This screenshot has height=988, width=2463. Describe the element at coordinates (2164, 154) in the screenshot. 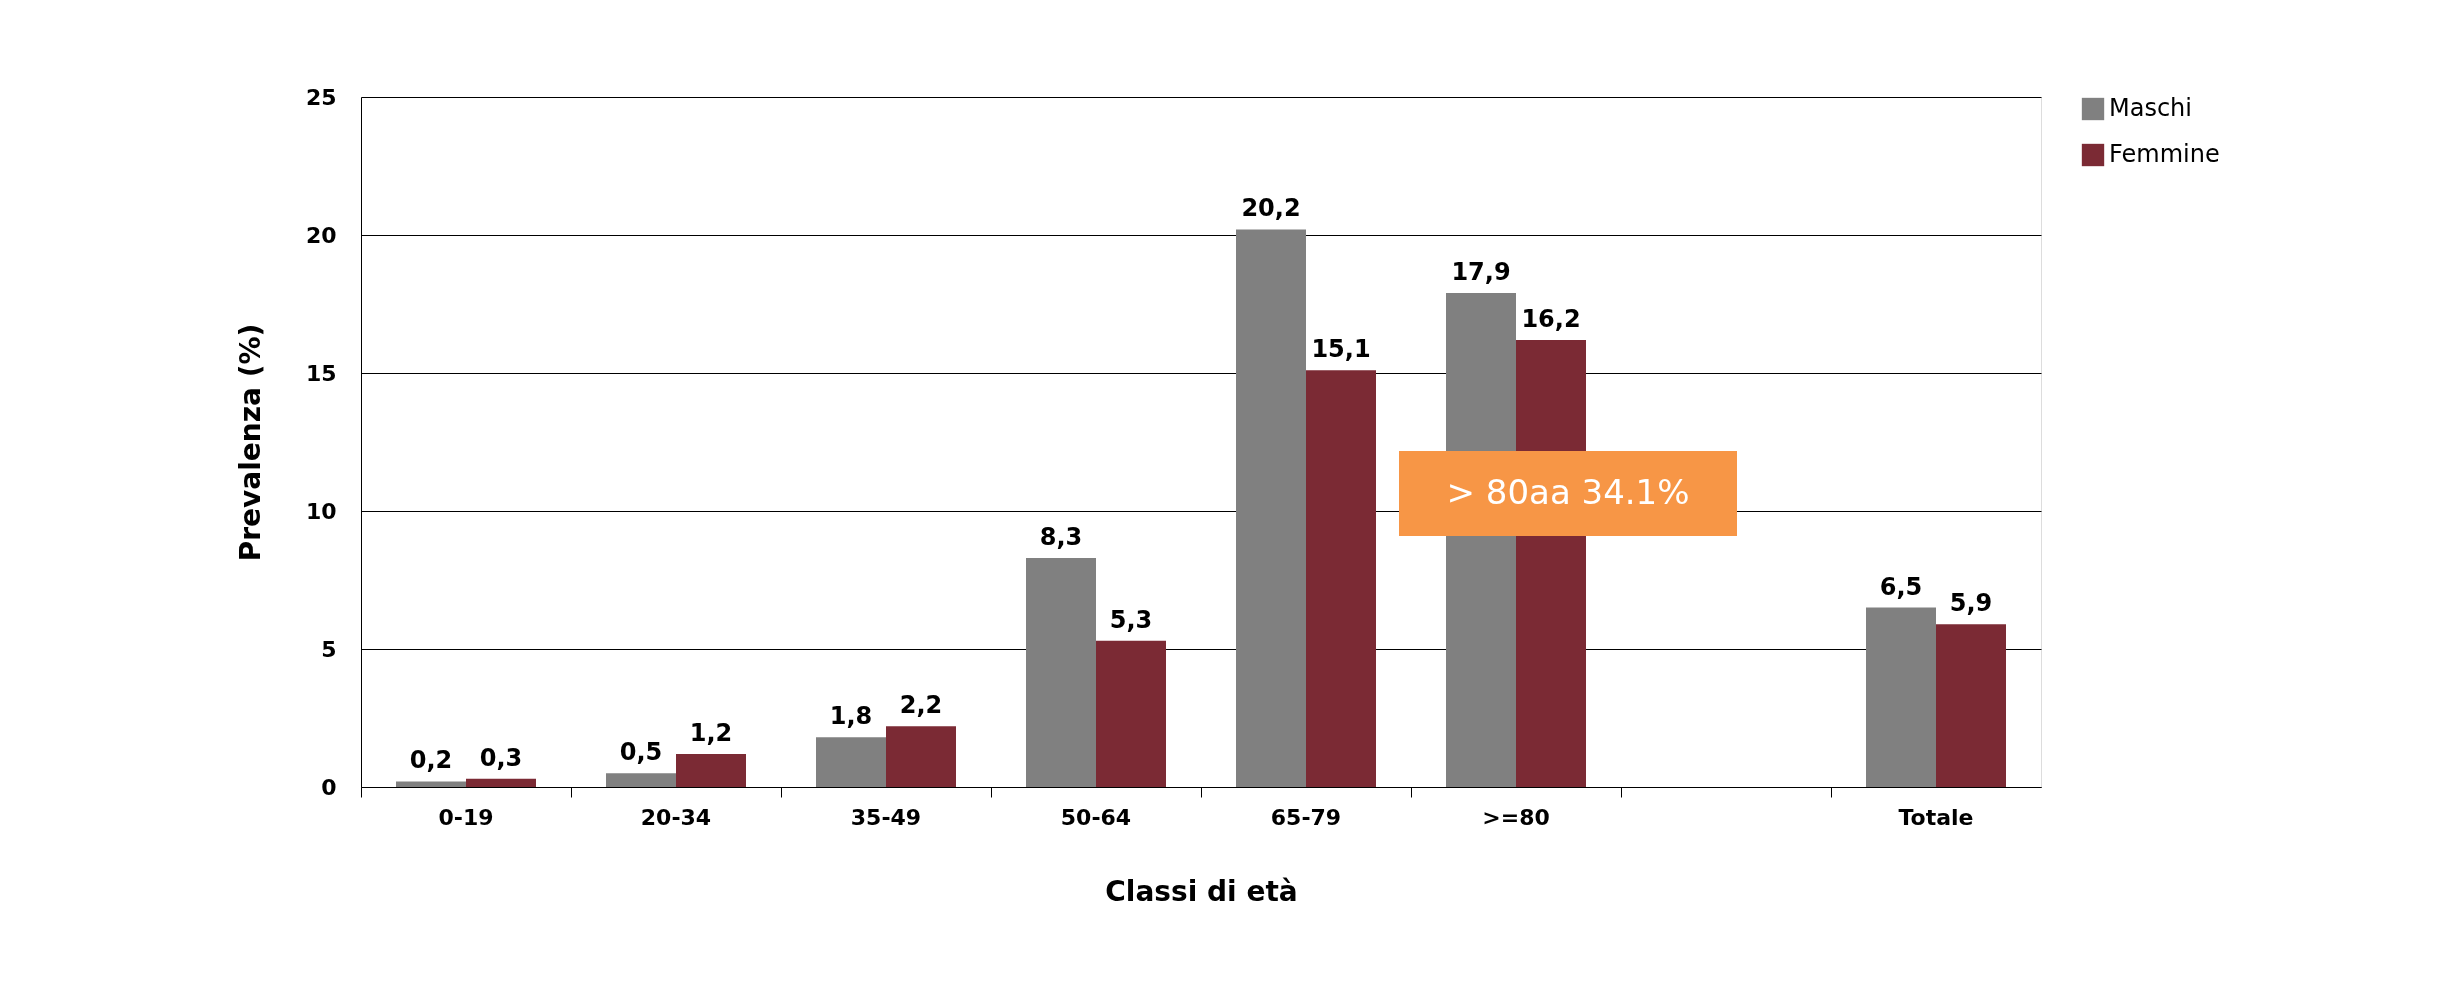

I see `legend-label: Femmine` at that location.